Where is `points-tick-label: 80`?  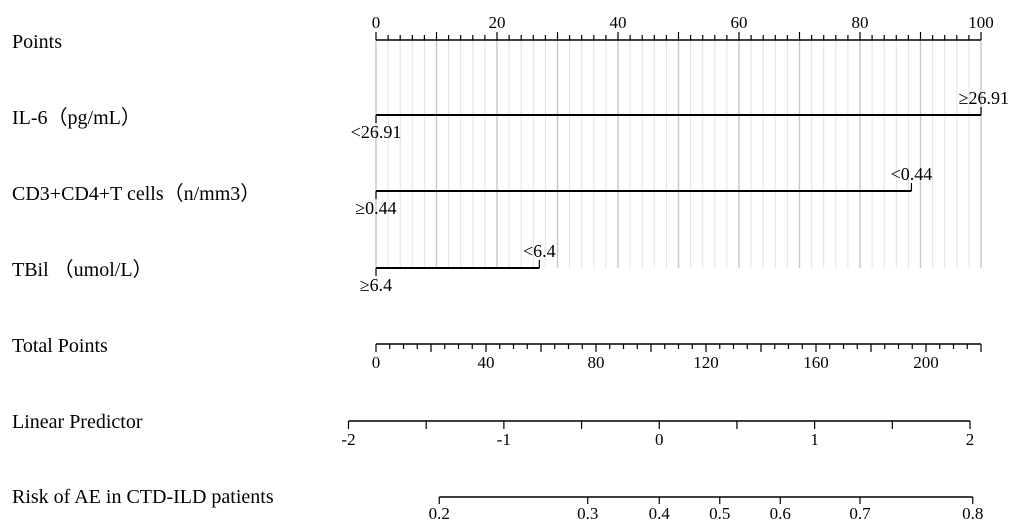
points-tick-label: 80 is located at coordinates (860, 22).